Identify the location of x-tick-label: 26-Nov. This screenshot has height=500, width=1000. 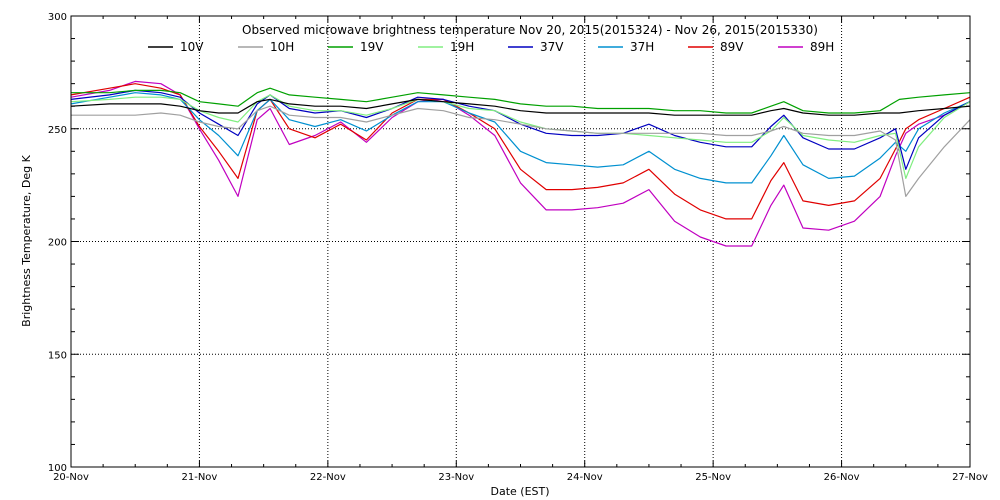
(842, 477).